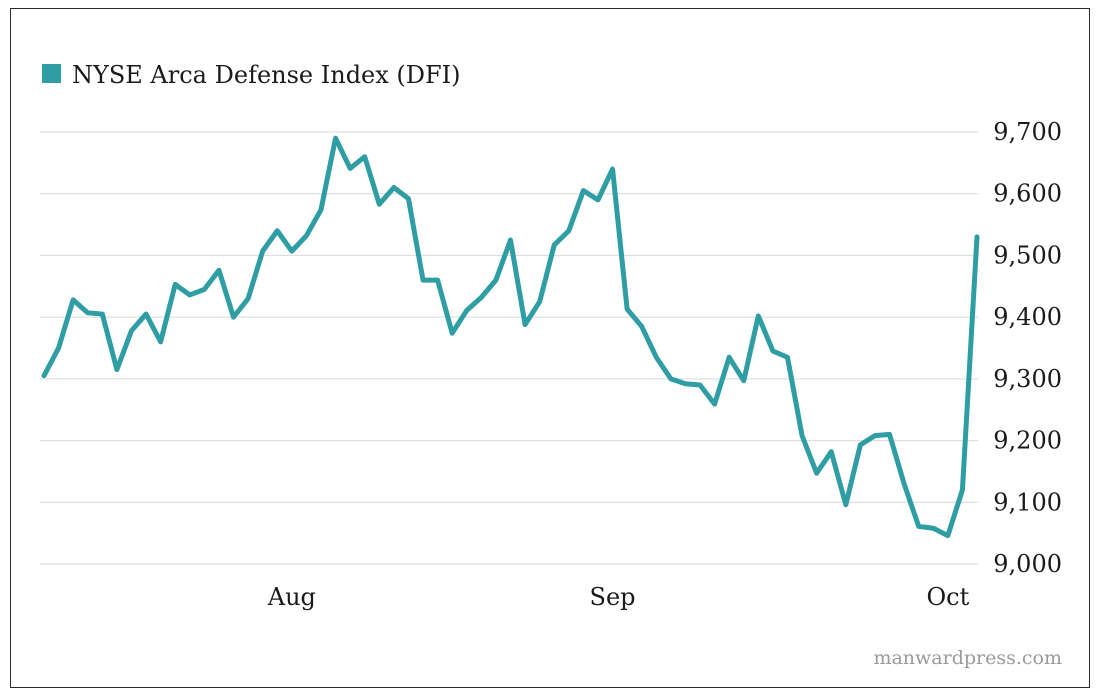  I want to click on watermark: manwardpress.com, so click(967, 658).